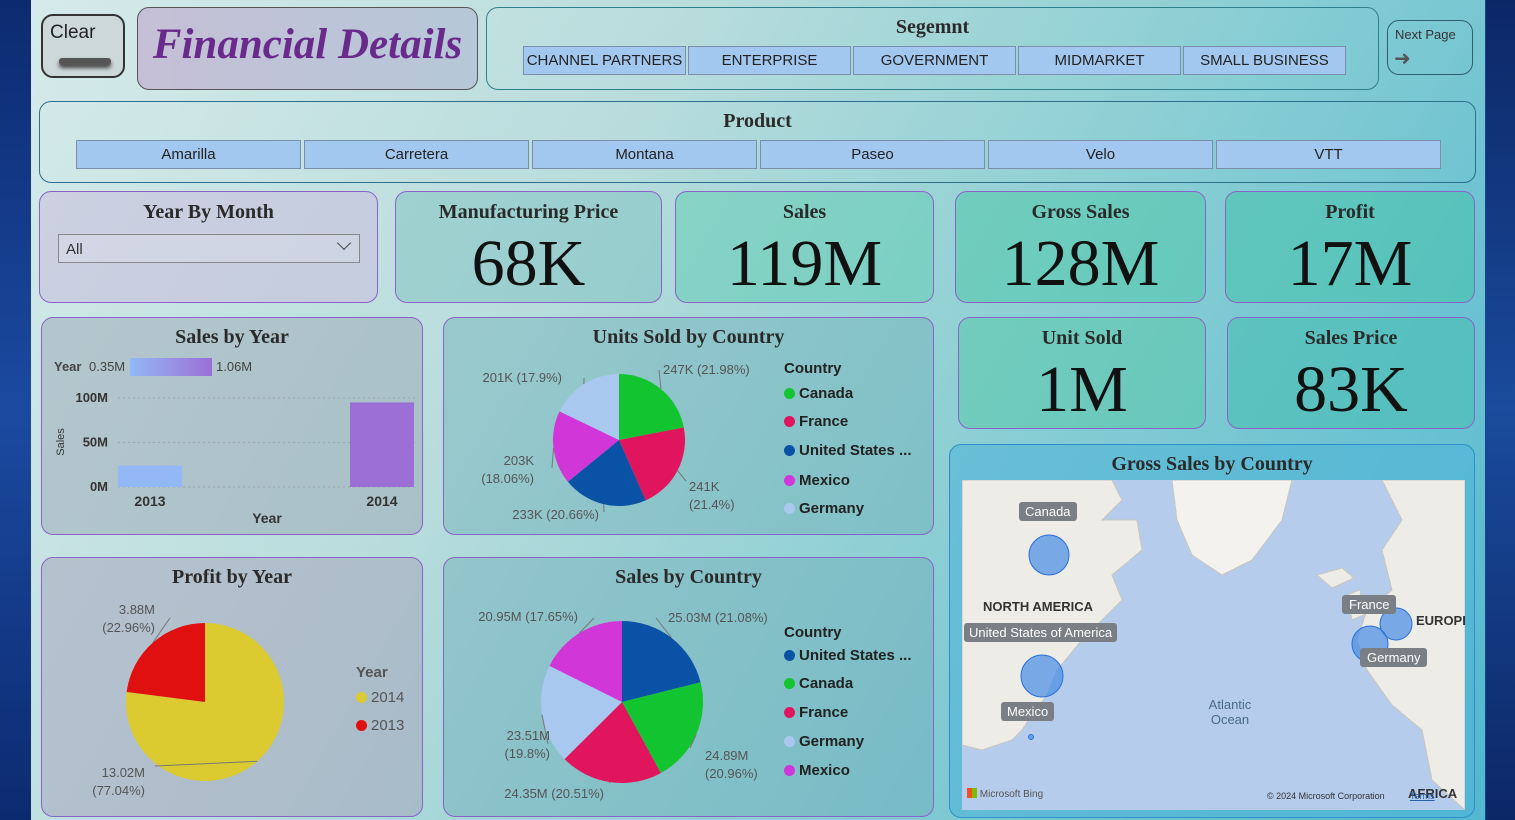 This screenshot has height=820, width=1515. I want to click on pie-slice-united-states-of-america, so click(606, 473).